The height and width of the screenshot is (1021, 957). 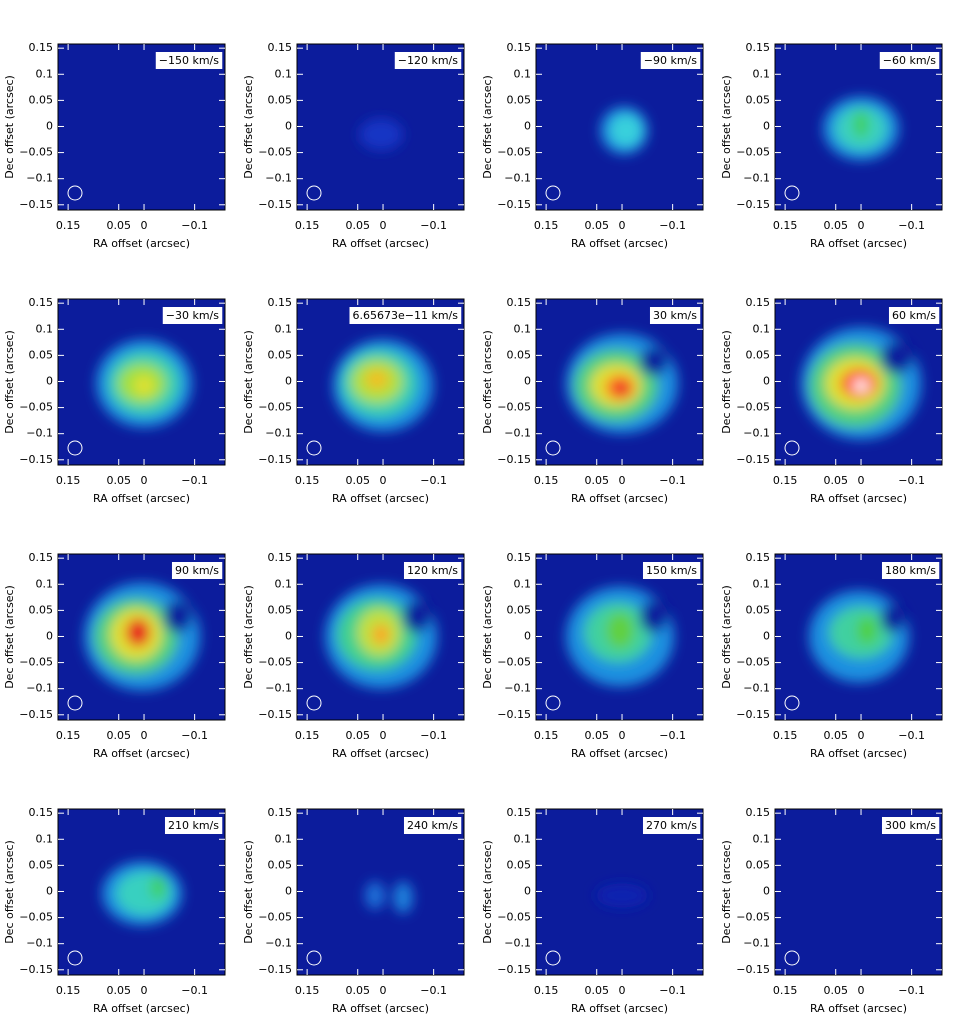 What do you see at coordinates (428, 60) in the screenshot?
I see `channel-label: −120 km/s` at bounding box center [428, 60].